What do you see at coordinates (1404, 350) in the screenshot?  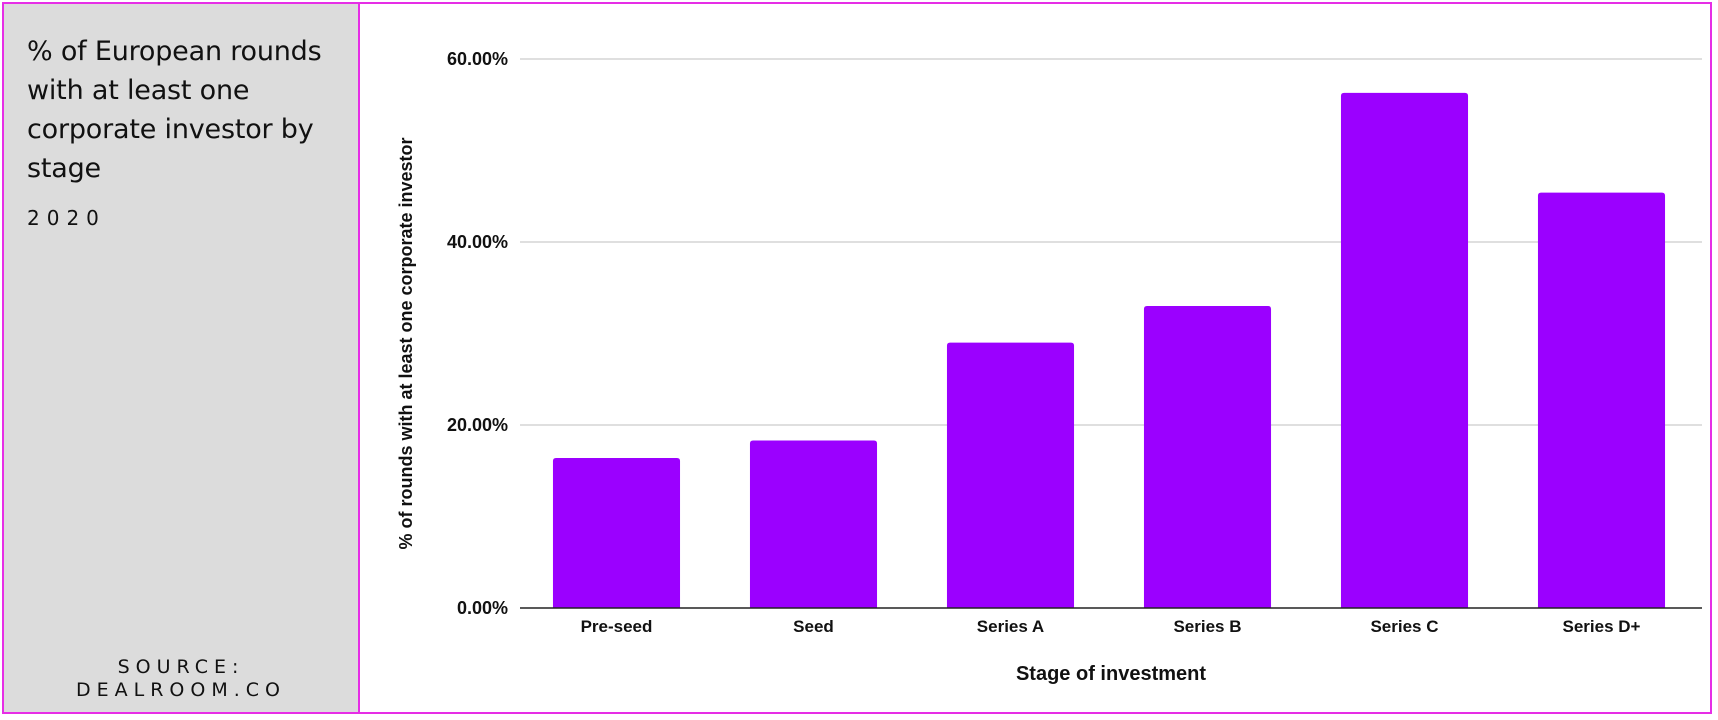 I see `bar-series-c` at bounding box center [1404, 350].